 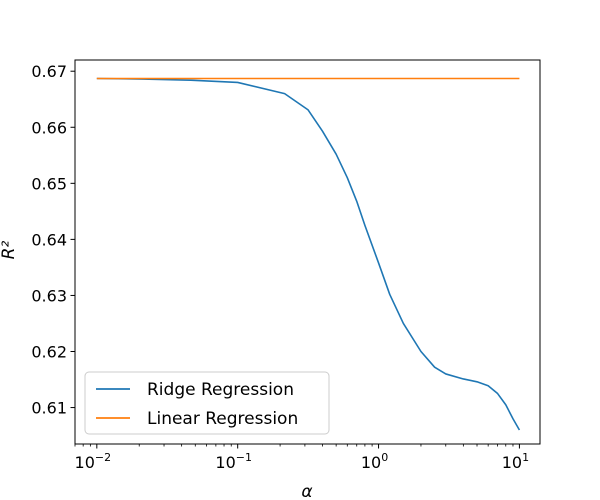 I want to click on y-tick-label-4: 0.65, so click(x=49, y=183).